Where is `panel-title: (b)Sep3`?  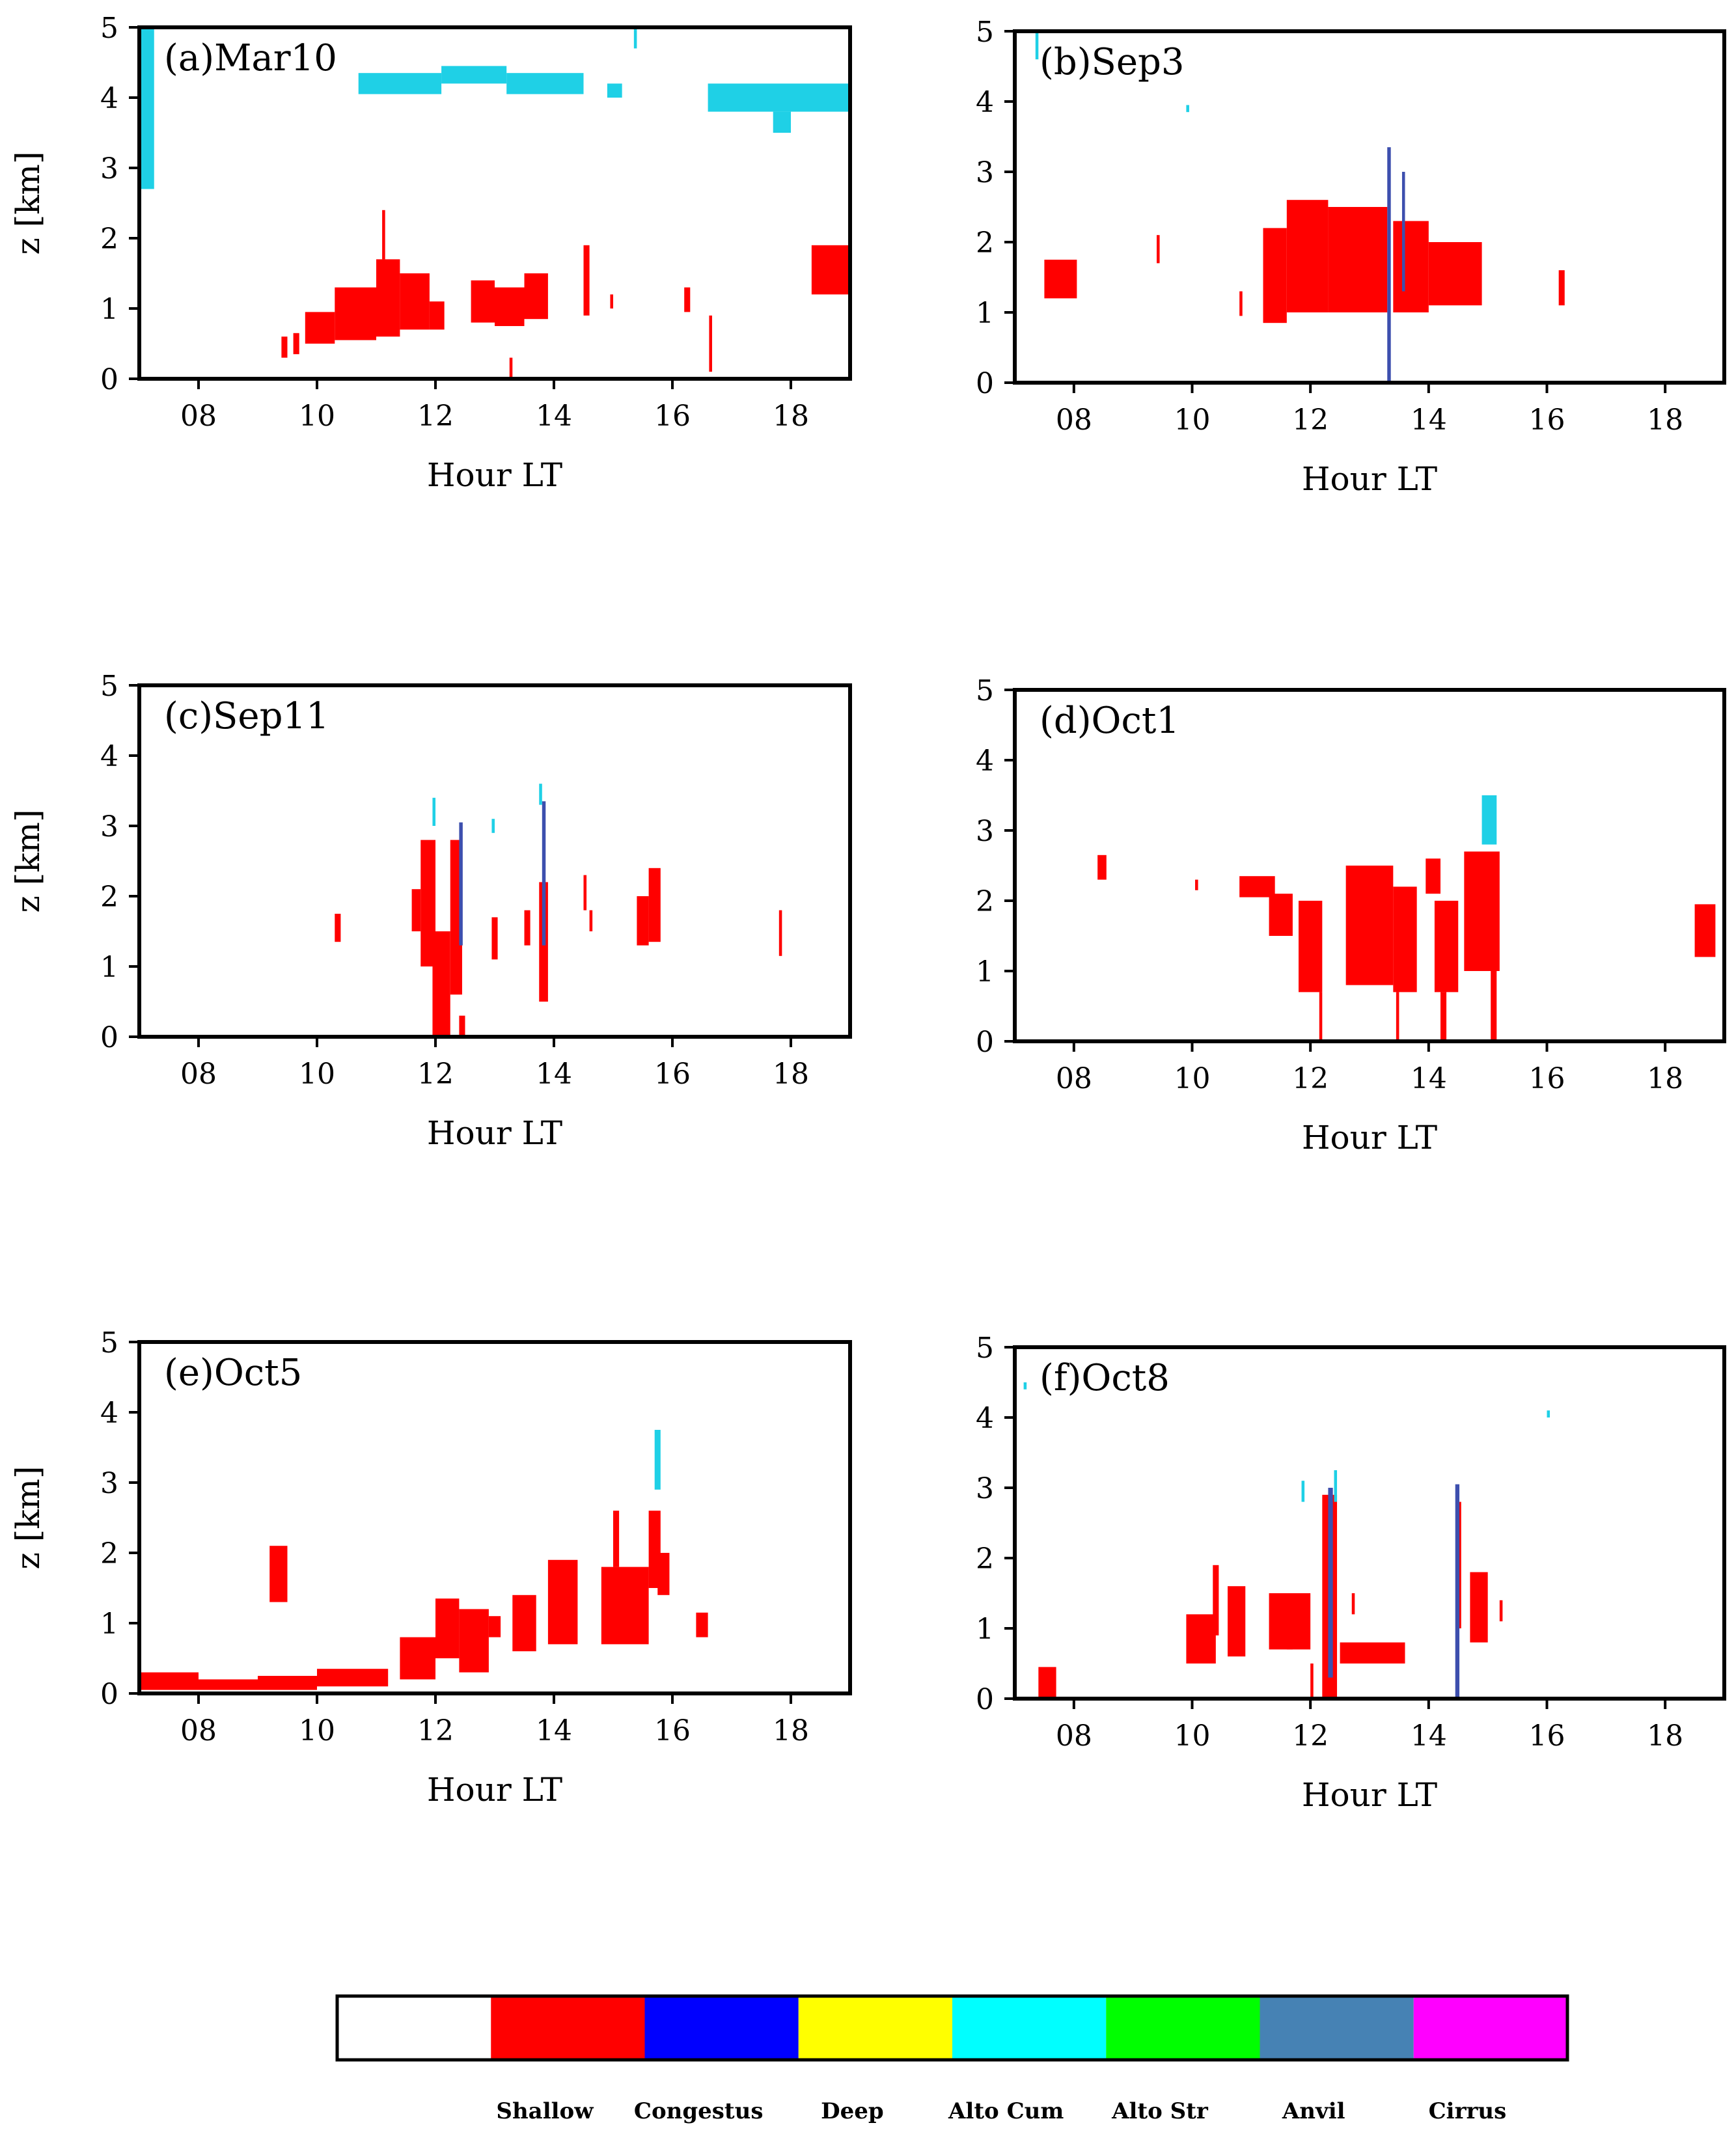 panel-title: (b)Sep3 is located at coordinates (1112, 62).